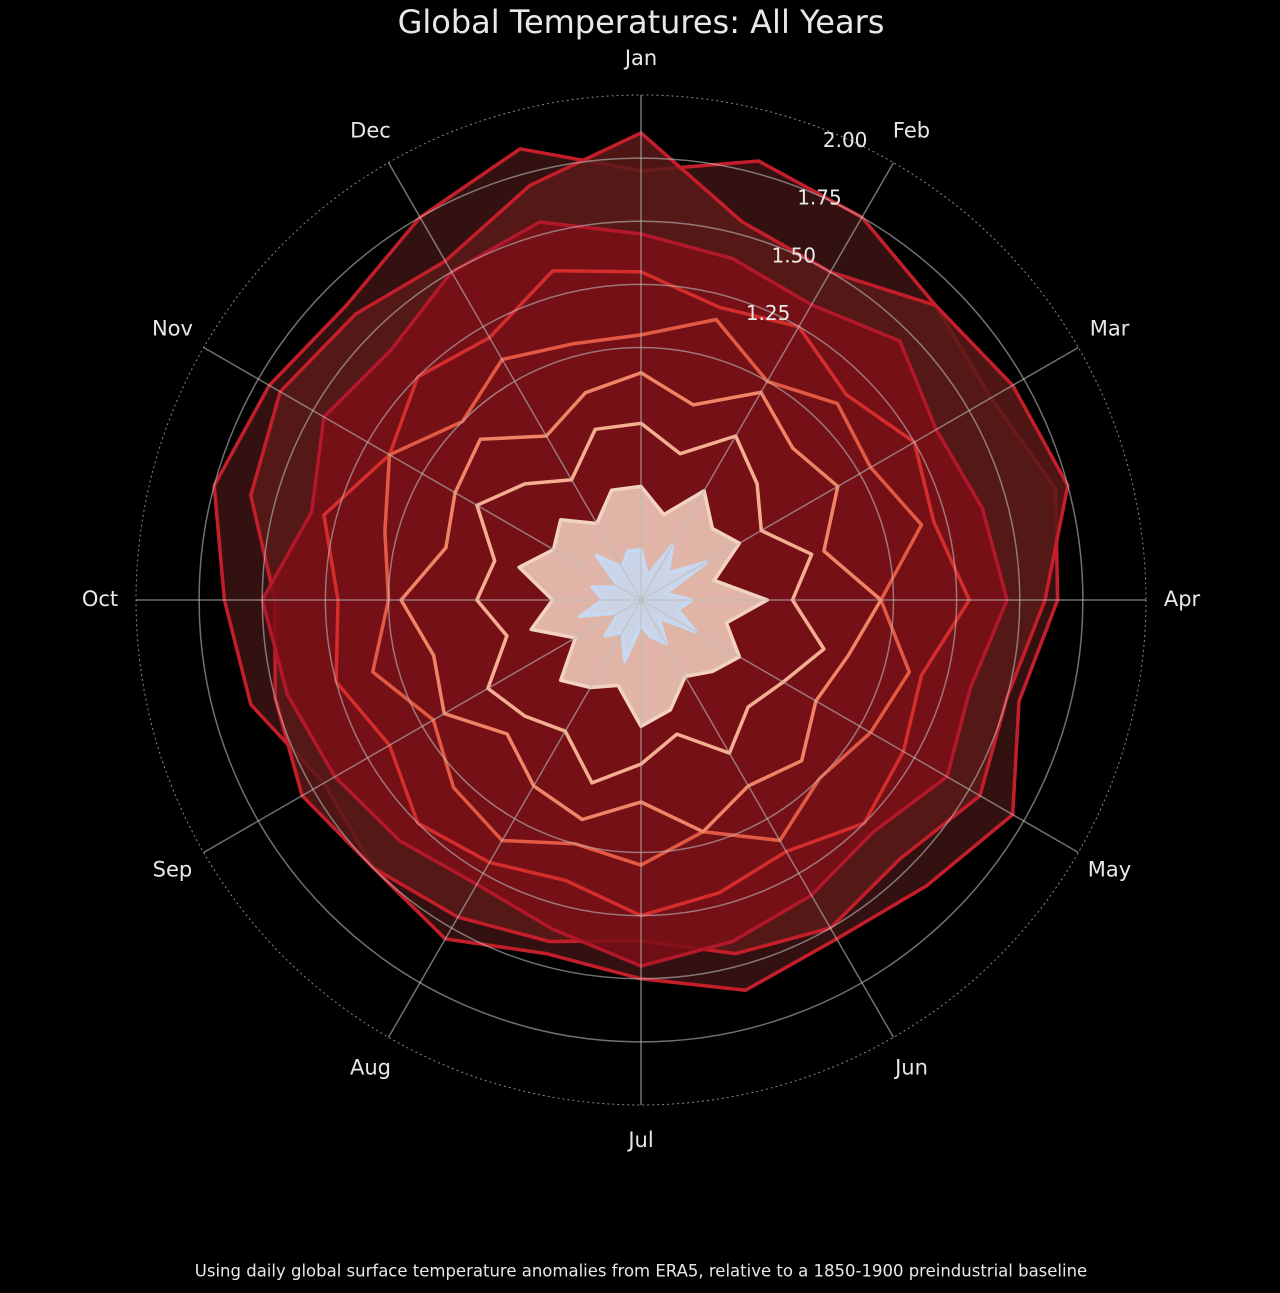  What do you see at coordinates (370, 130) in the screenshot?
I see `month-label: Dec` at bounding box center [370, 130].